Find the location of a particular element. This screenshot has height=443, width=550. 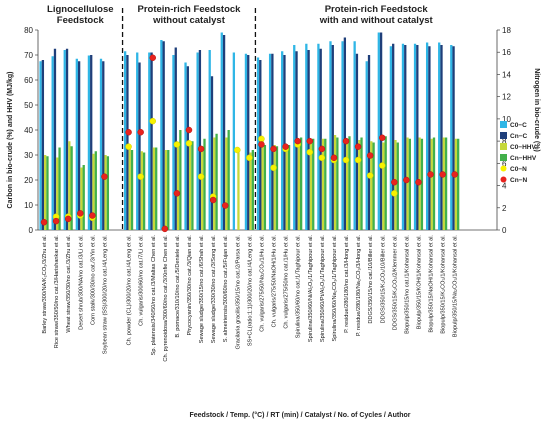

bar-C0−HHV-18 is located at coordinates (262, 185).